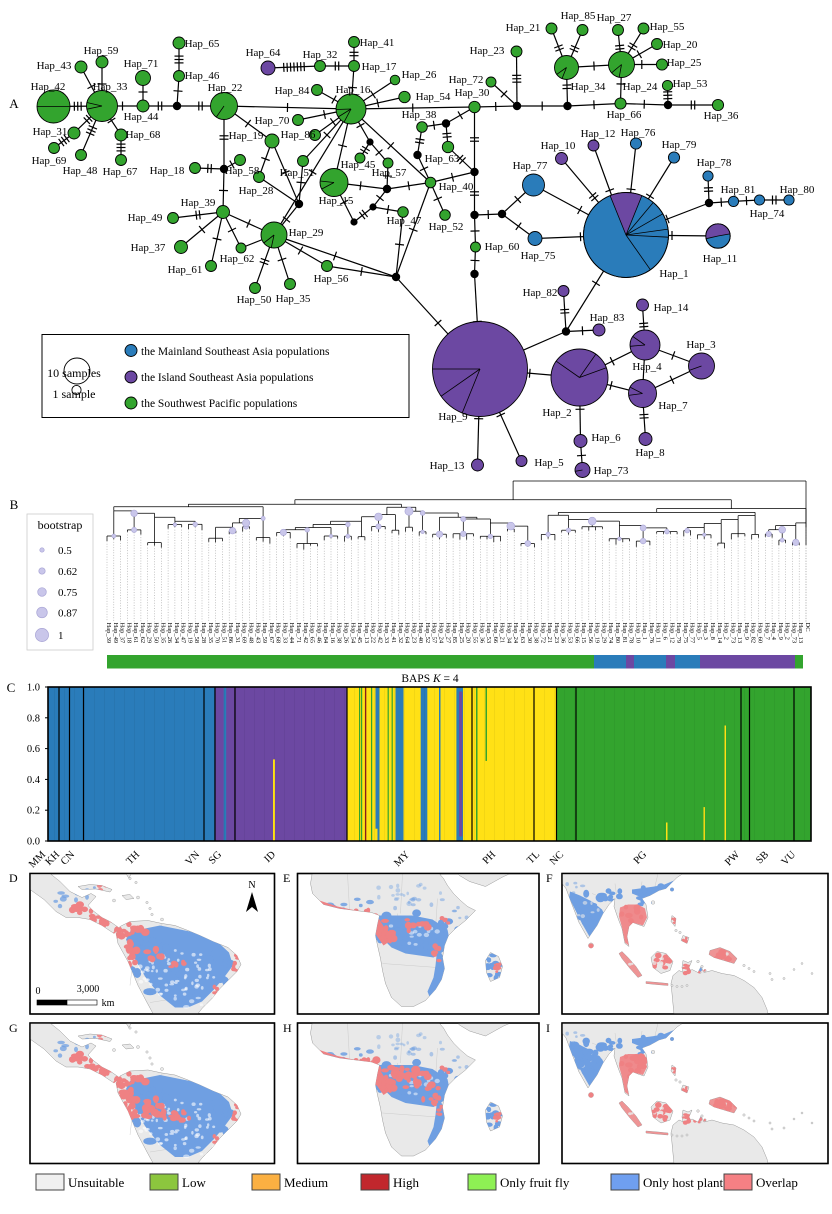  I want to click on svg-text: Hap_23, so click(487, 51).